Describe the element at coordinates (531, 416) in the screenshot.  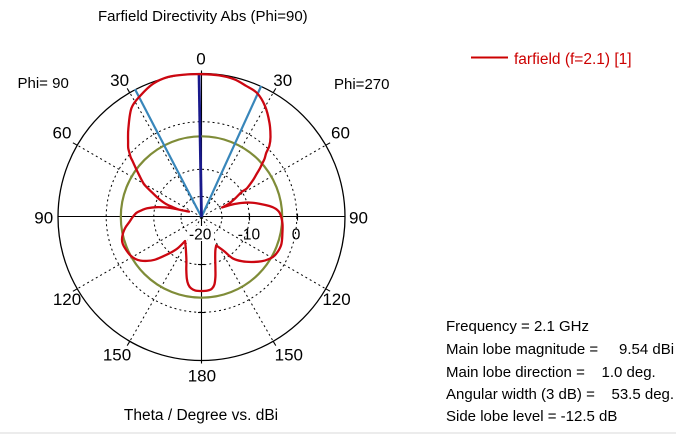
I see `svg-text: Side lobe level = -12.5 dB` at that location.